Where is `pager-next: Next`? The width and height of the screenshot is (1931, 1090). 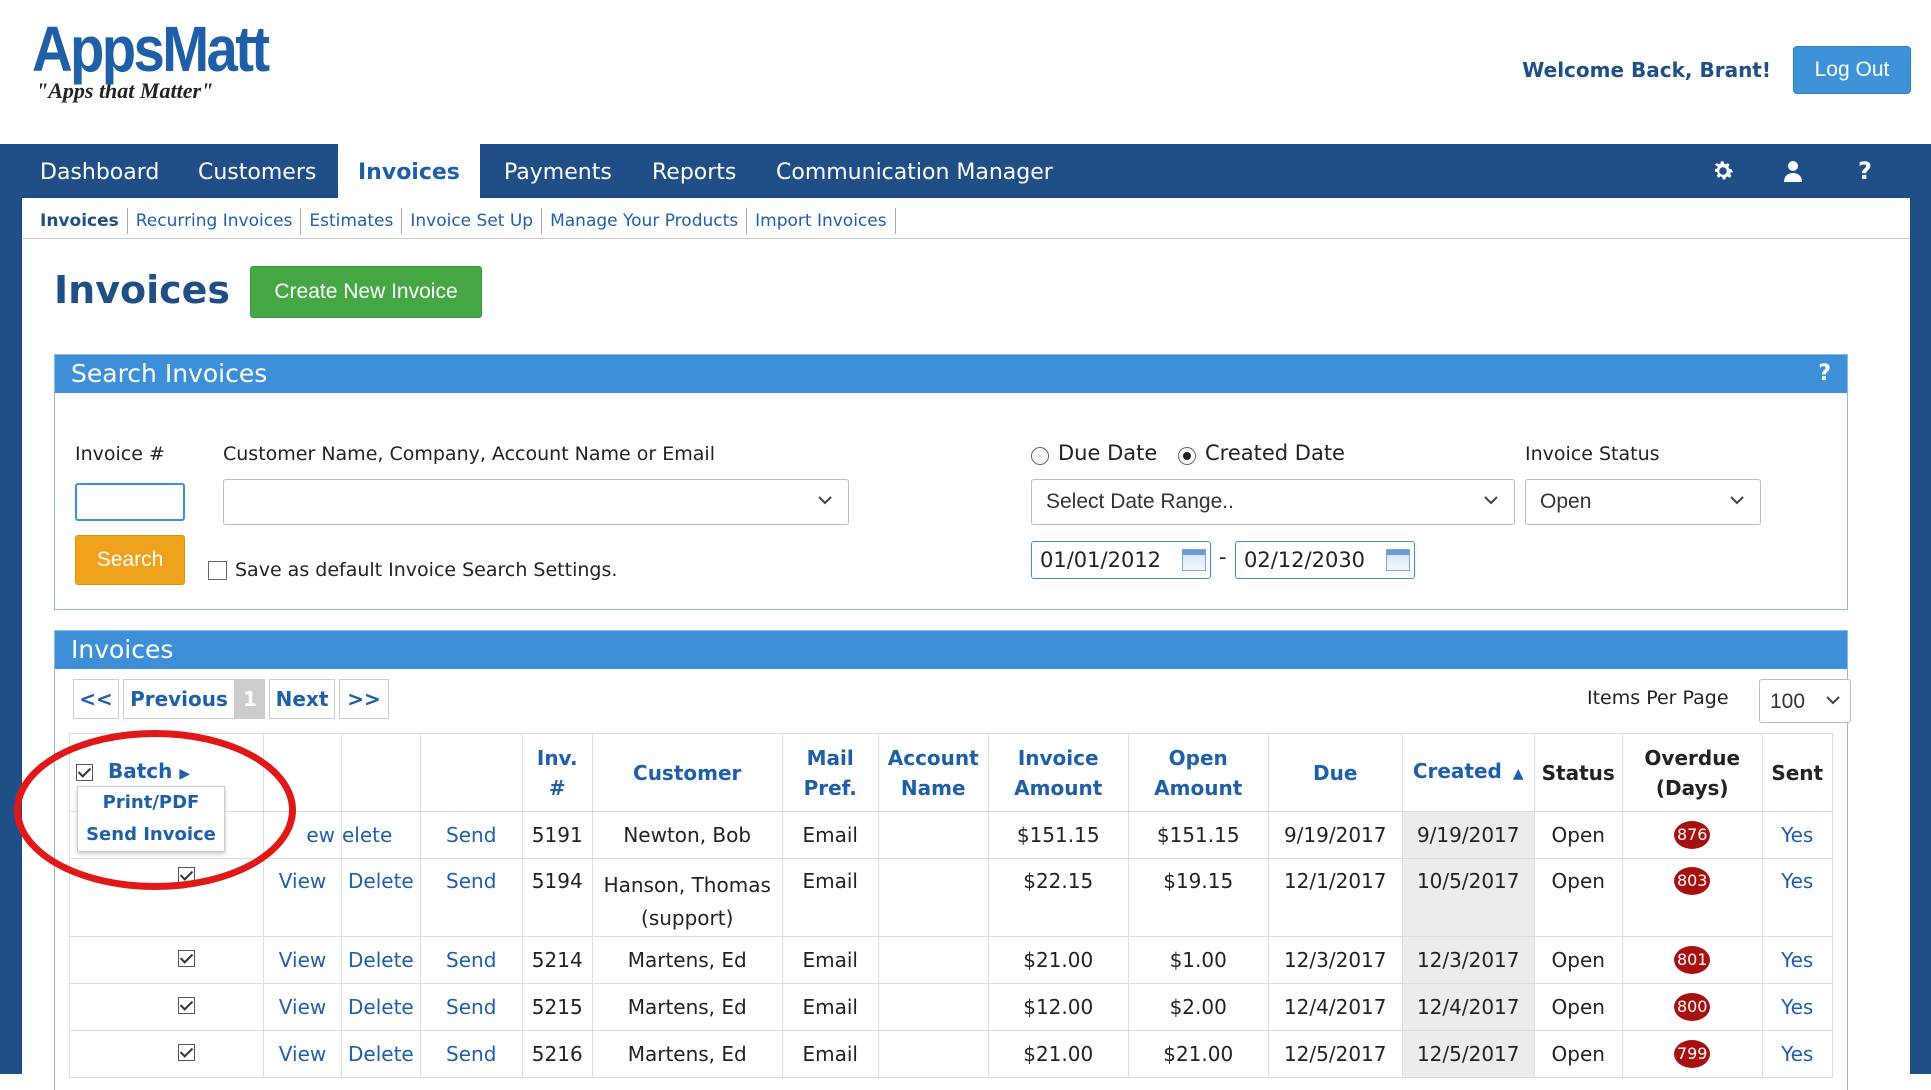
pager-next: Next is located at coordinates (302, 699).